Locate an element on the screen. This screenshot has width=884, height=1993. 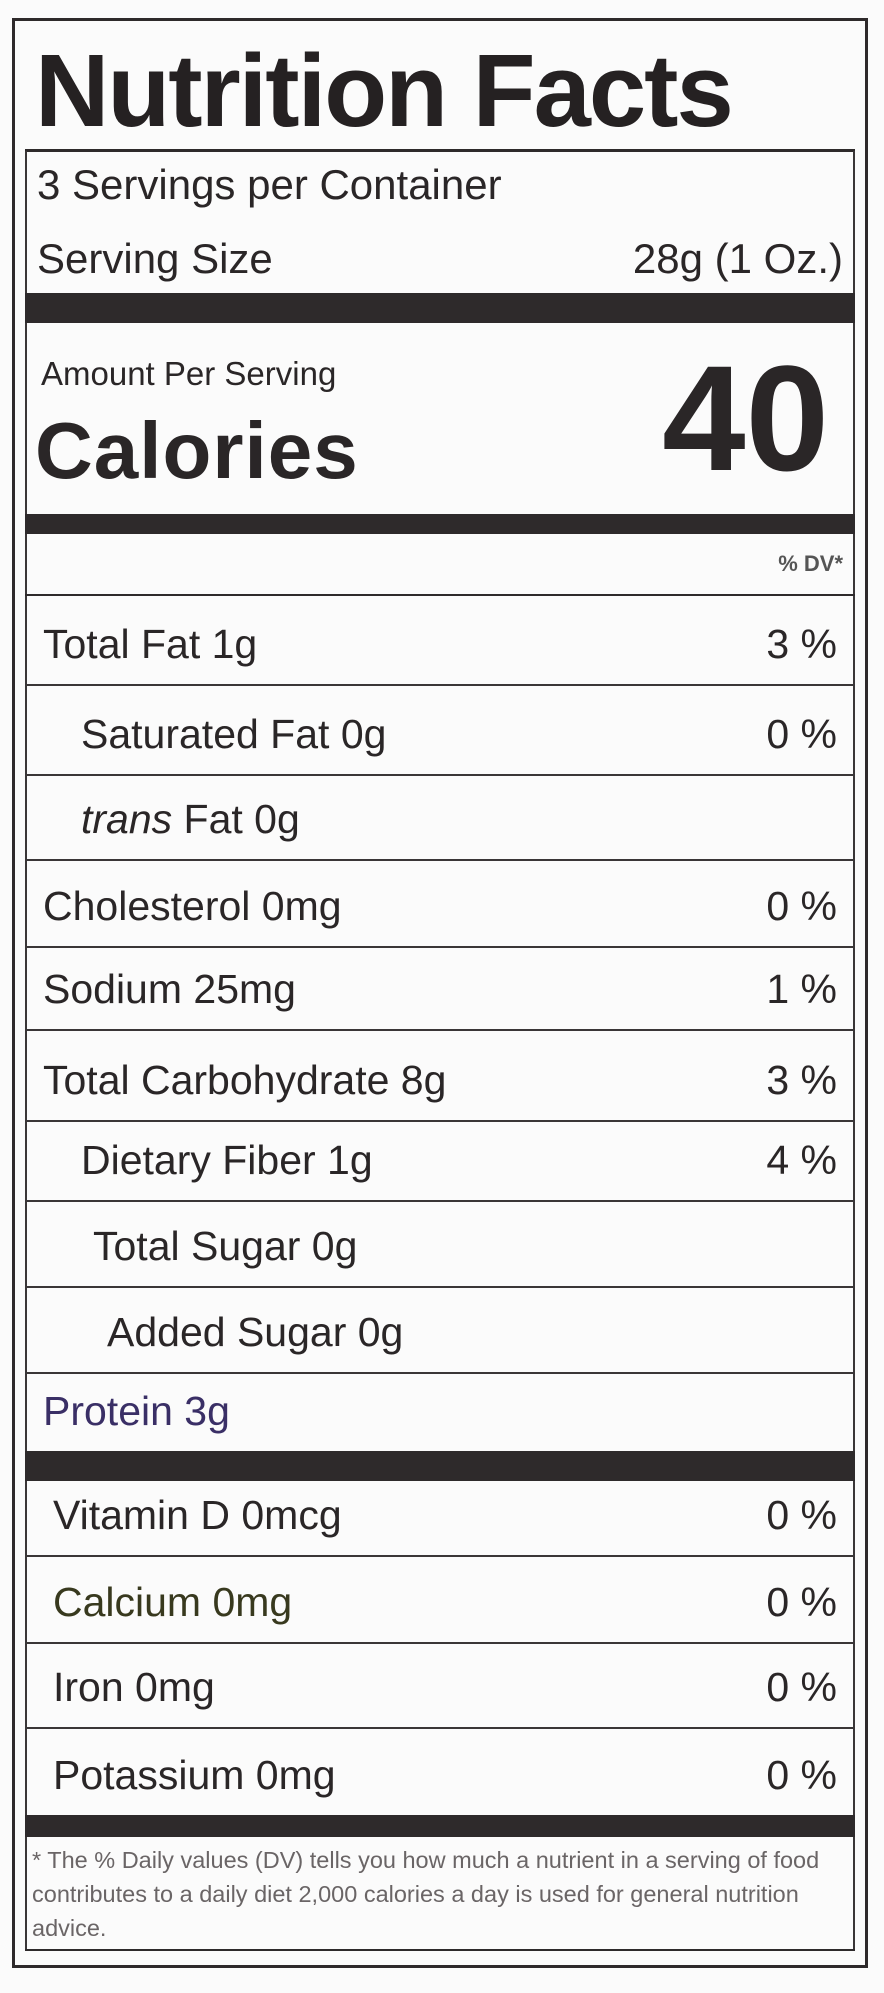
nutrient-row-total-sugar: Total Sugar 0g is located at coordinates (440, 1245).